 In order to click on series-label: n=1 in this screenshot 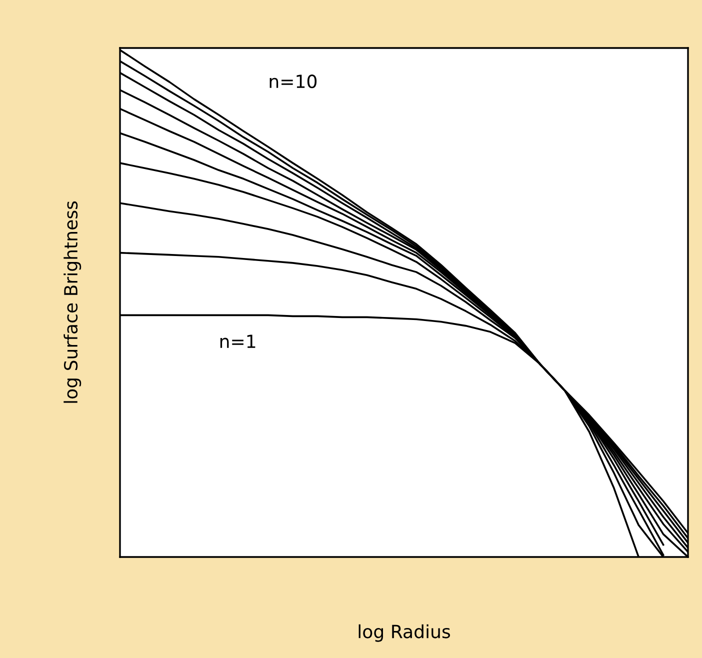, I will do `click(238, 341)`.